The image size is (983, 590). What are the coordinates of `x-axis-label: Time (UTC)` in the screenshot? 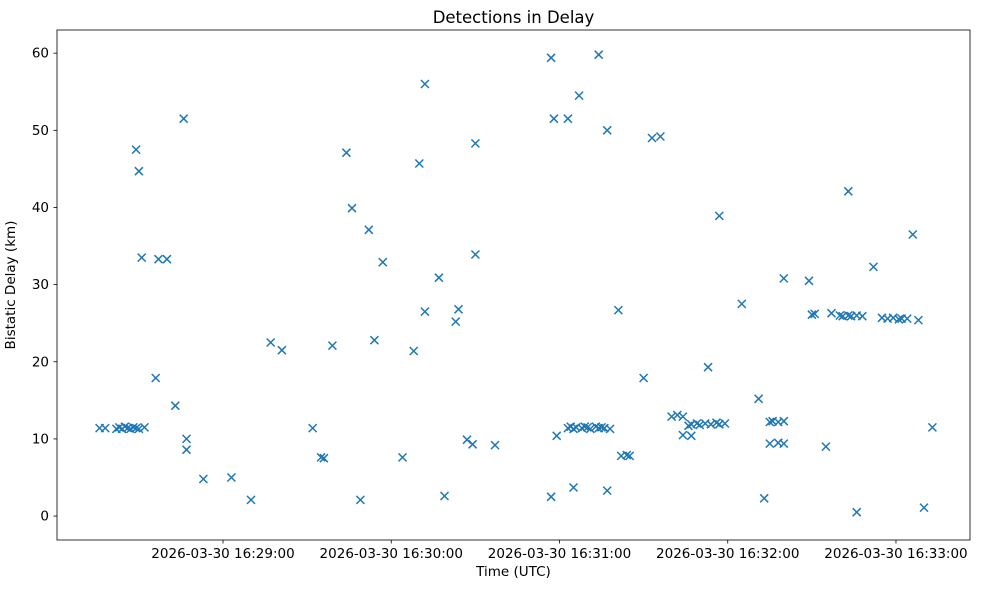 It's located at (513, 572).